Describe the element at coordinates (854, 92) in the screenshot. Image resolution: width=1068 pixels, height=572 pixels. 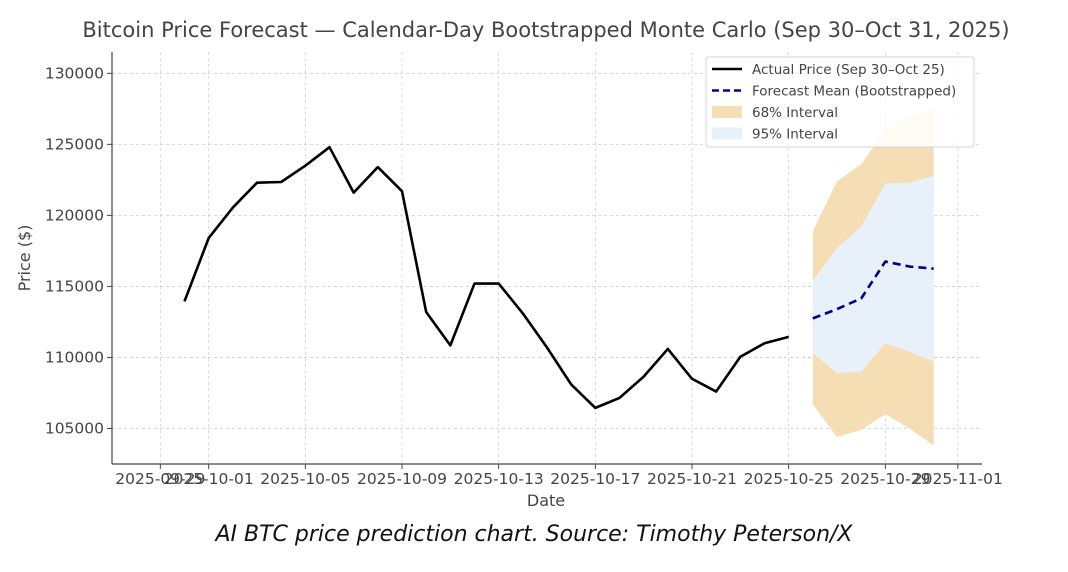
I see `legend-label: Forecast Mean (Bootstrapped)` at that location.